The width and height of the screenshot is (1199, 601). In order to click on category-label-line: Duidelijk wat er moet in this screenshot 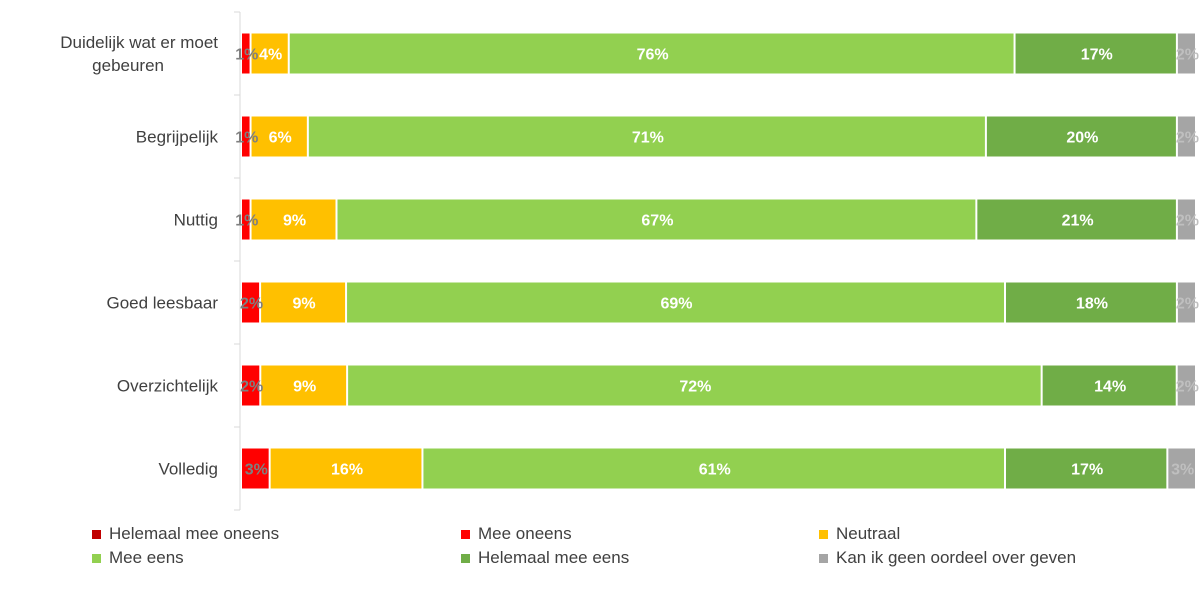, I will do `click(139, 42)`.